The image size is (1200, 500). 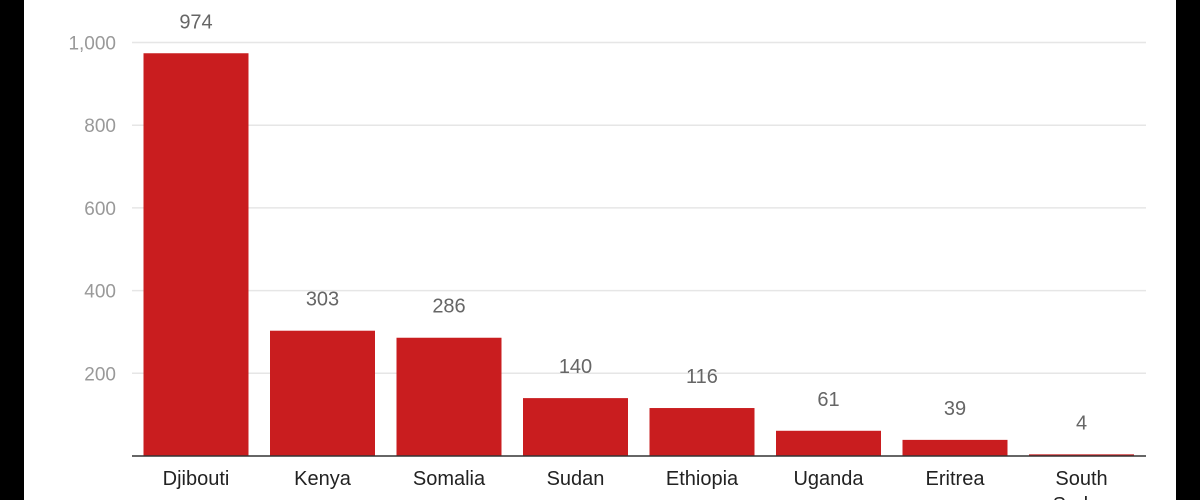 I want to click on x-tick-label: SouthSudan, so click(x=1082, y=484).